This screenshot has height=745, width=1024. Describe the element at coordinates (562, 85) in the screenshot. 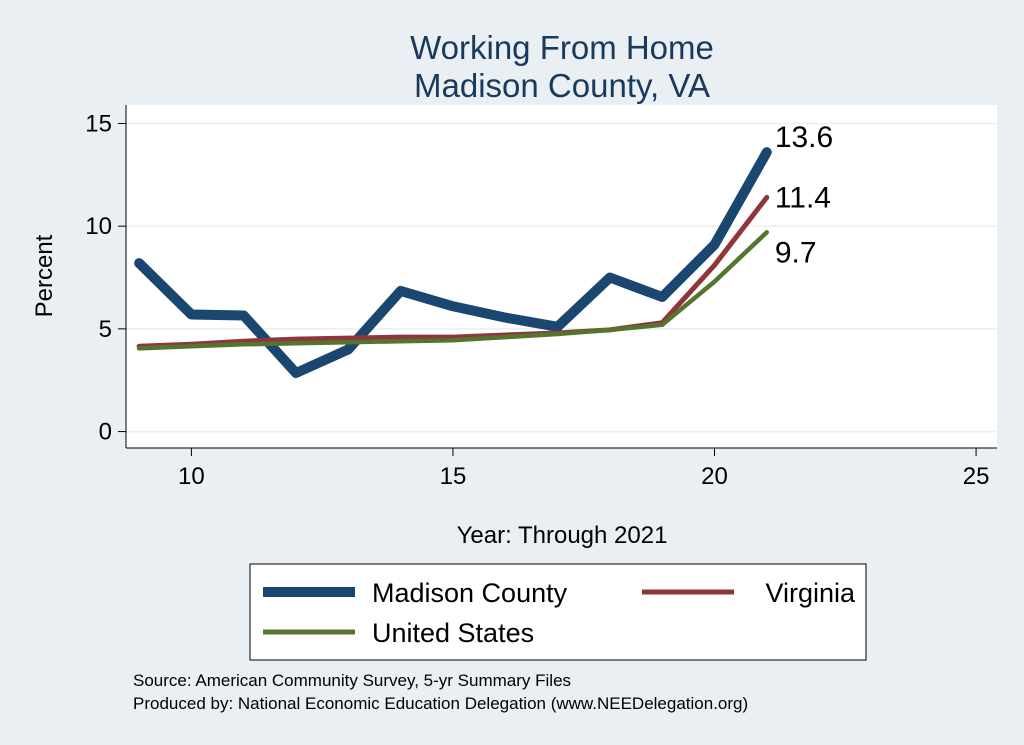

I see `chart-title-line-2: Madison County, VA` at that location.